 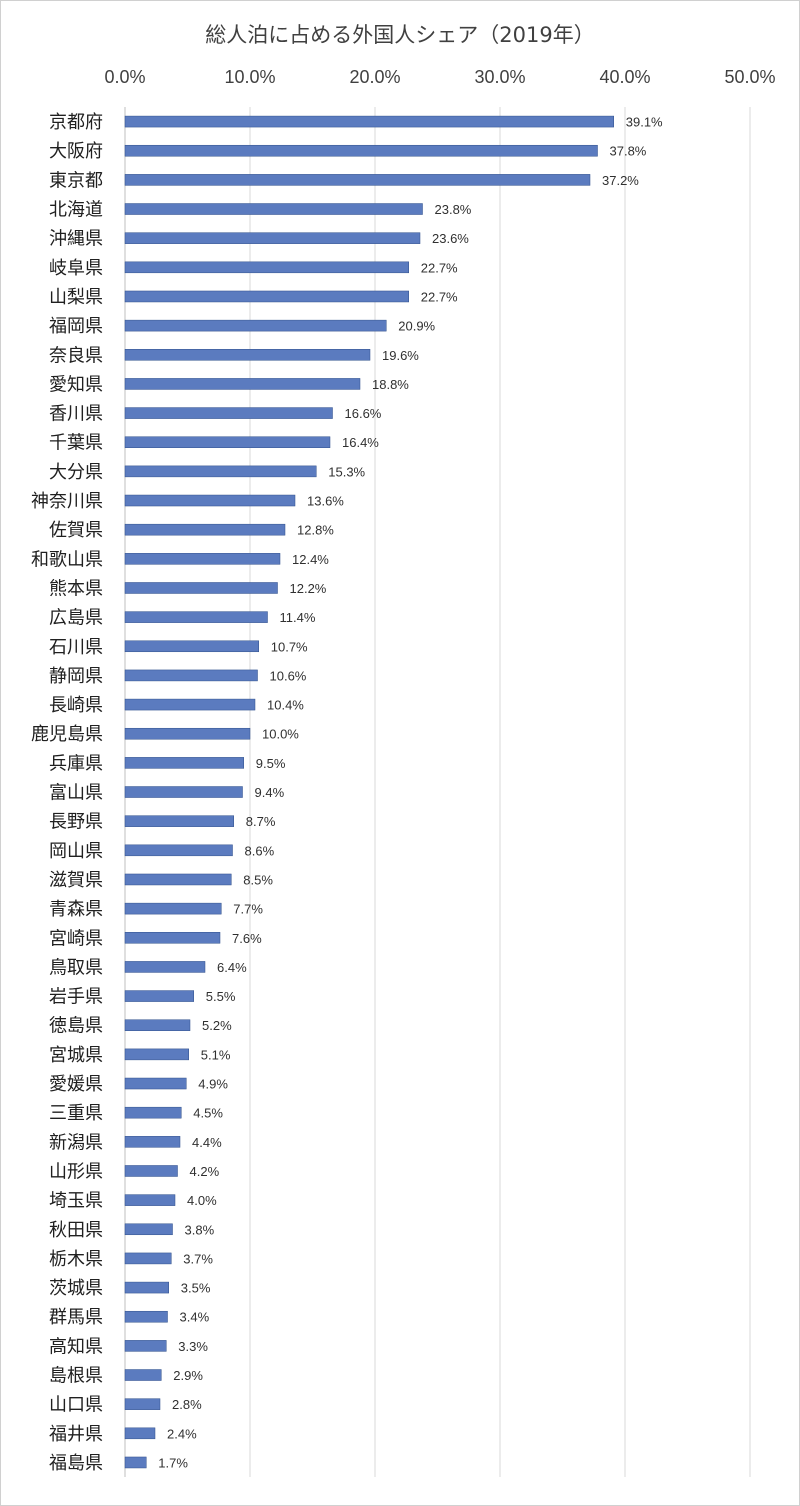 What do you see at coordinates (260, 850) in the screenshot?
I see `data-label: 8.6%` at bounding box center [260, 850].